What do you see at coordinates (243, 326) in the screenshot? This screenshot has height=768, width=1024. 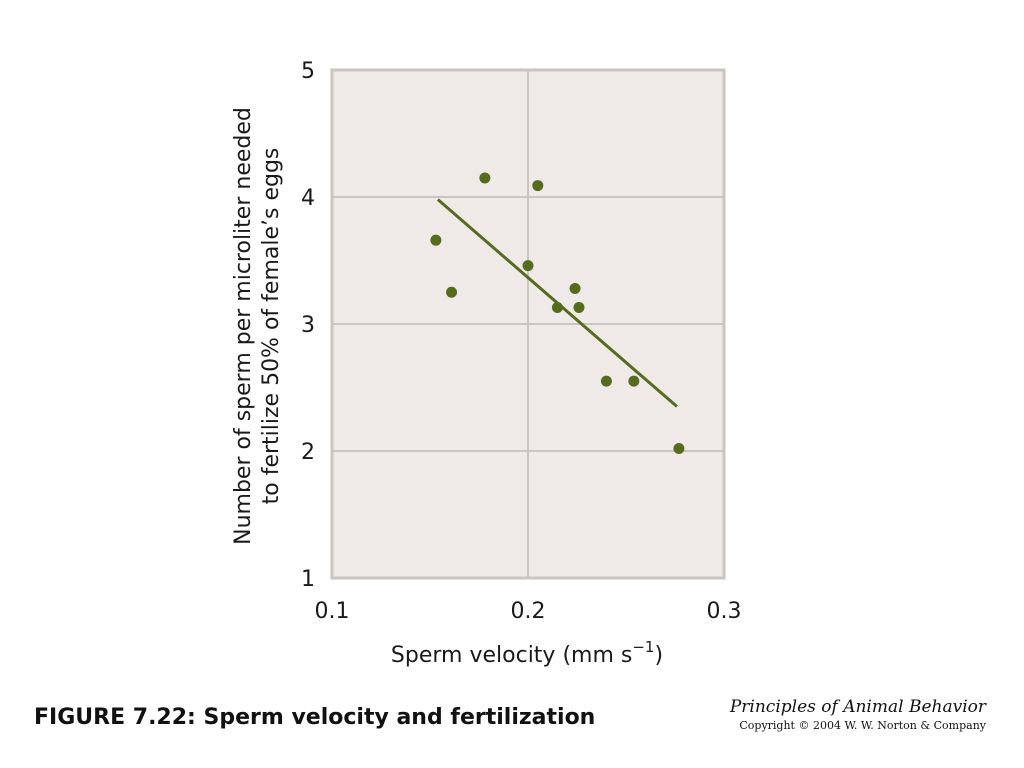 I see `y-axis-title-line-1: Number of sperm per microliter needed` at bounding box center [243, 326].